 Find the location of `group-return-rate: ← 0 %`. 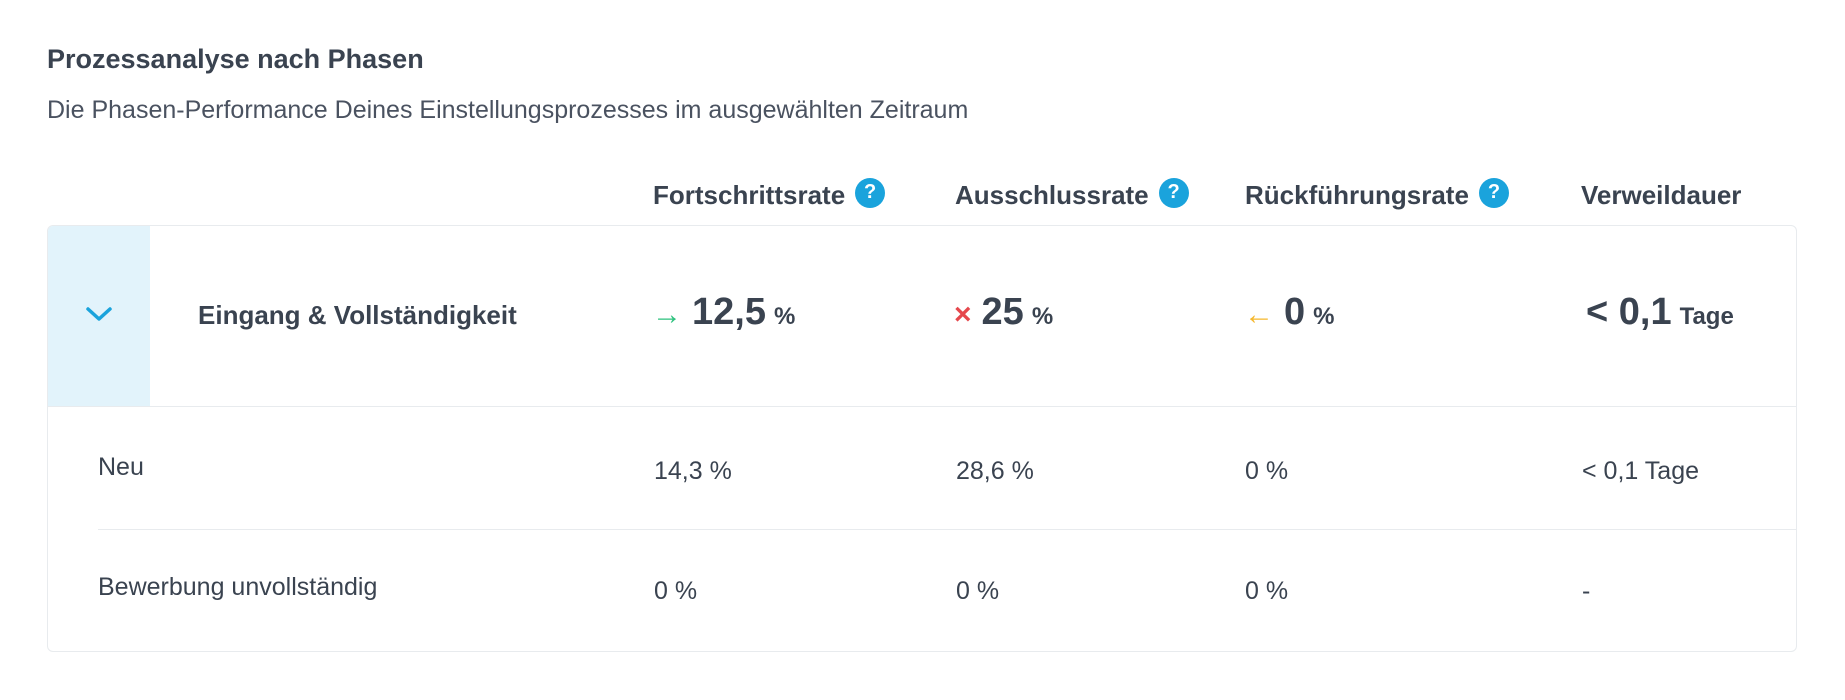

group-return-rate: ← 0 % is located at coordinates (1289, 312).